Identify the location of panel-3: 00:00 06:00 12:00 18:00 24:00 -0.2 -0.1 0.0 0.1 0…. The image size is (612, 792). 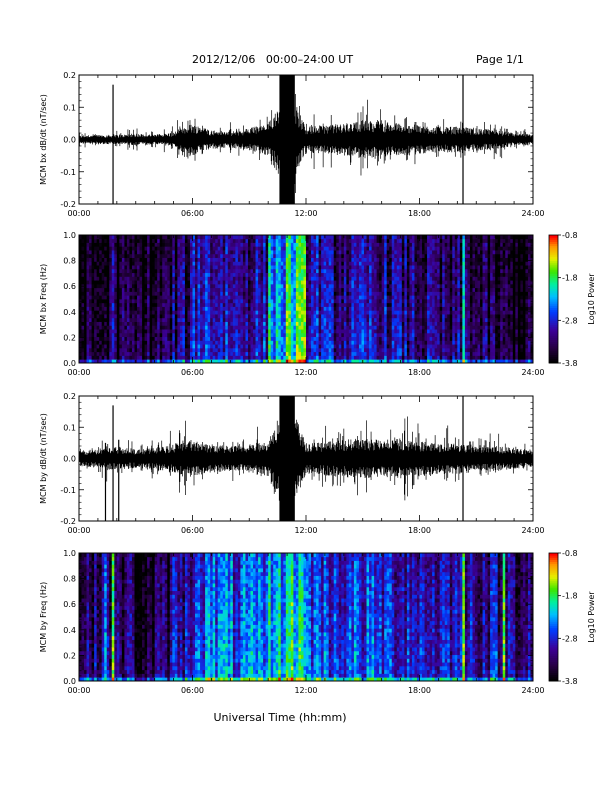
(292, 463).